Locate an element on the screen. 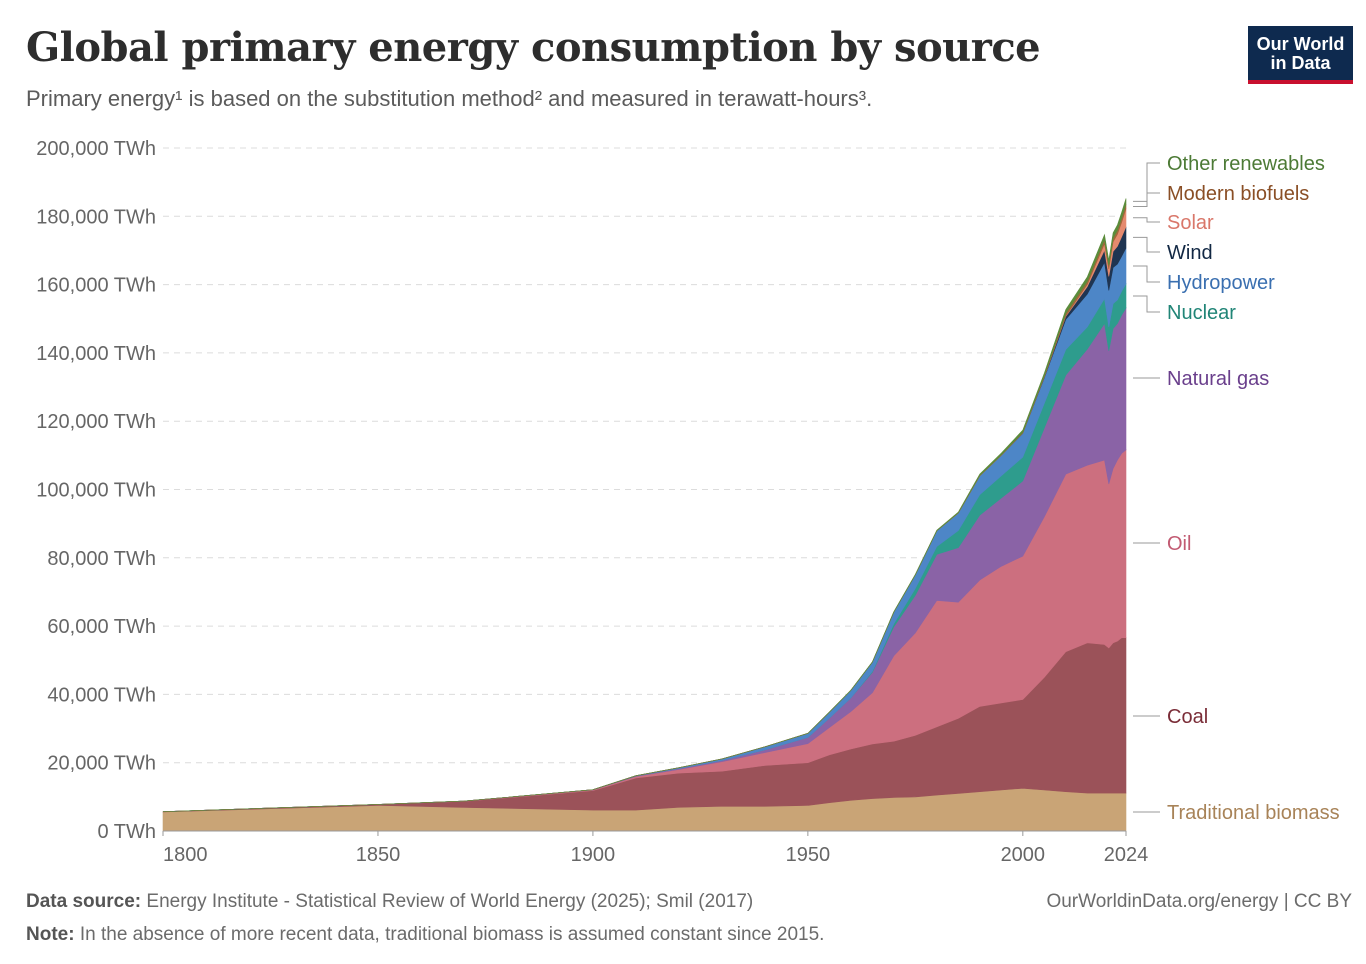  series-label-nuclear: Nuclear is located at coordinates (1201, 313).